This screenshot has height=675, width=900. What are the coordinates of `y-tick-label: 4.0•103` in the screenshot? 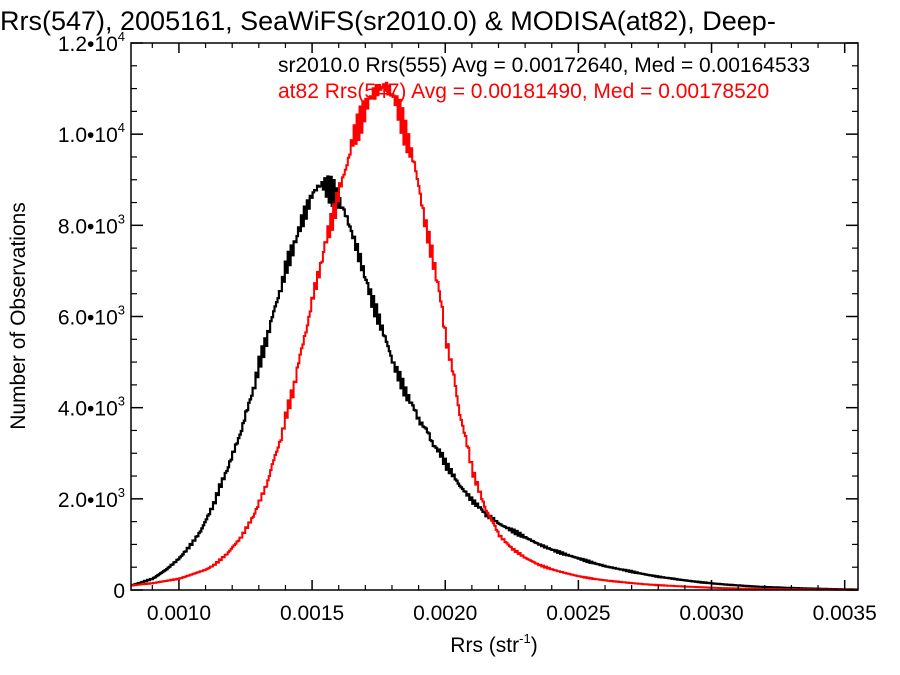 It's located at (91, 407).